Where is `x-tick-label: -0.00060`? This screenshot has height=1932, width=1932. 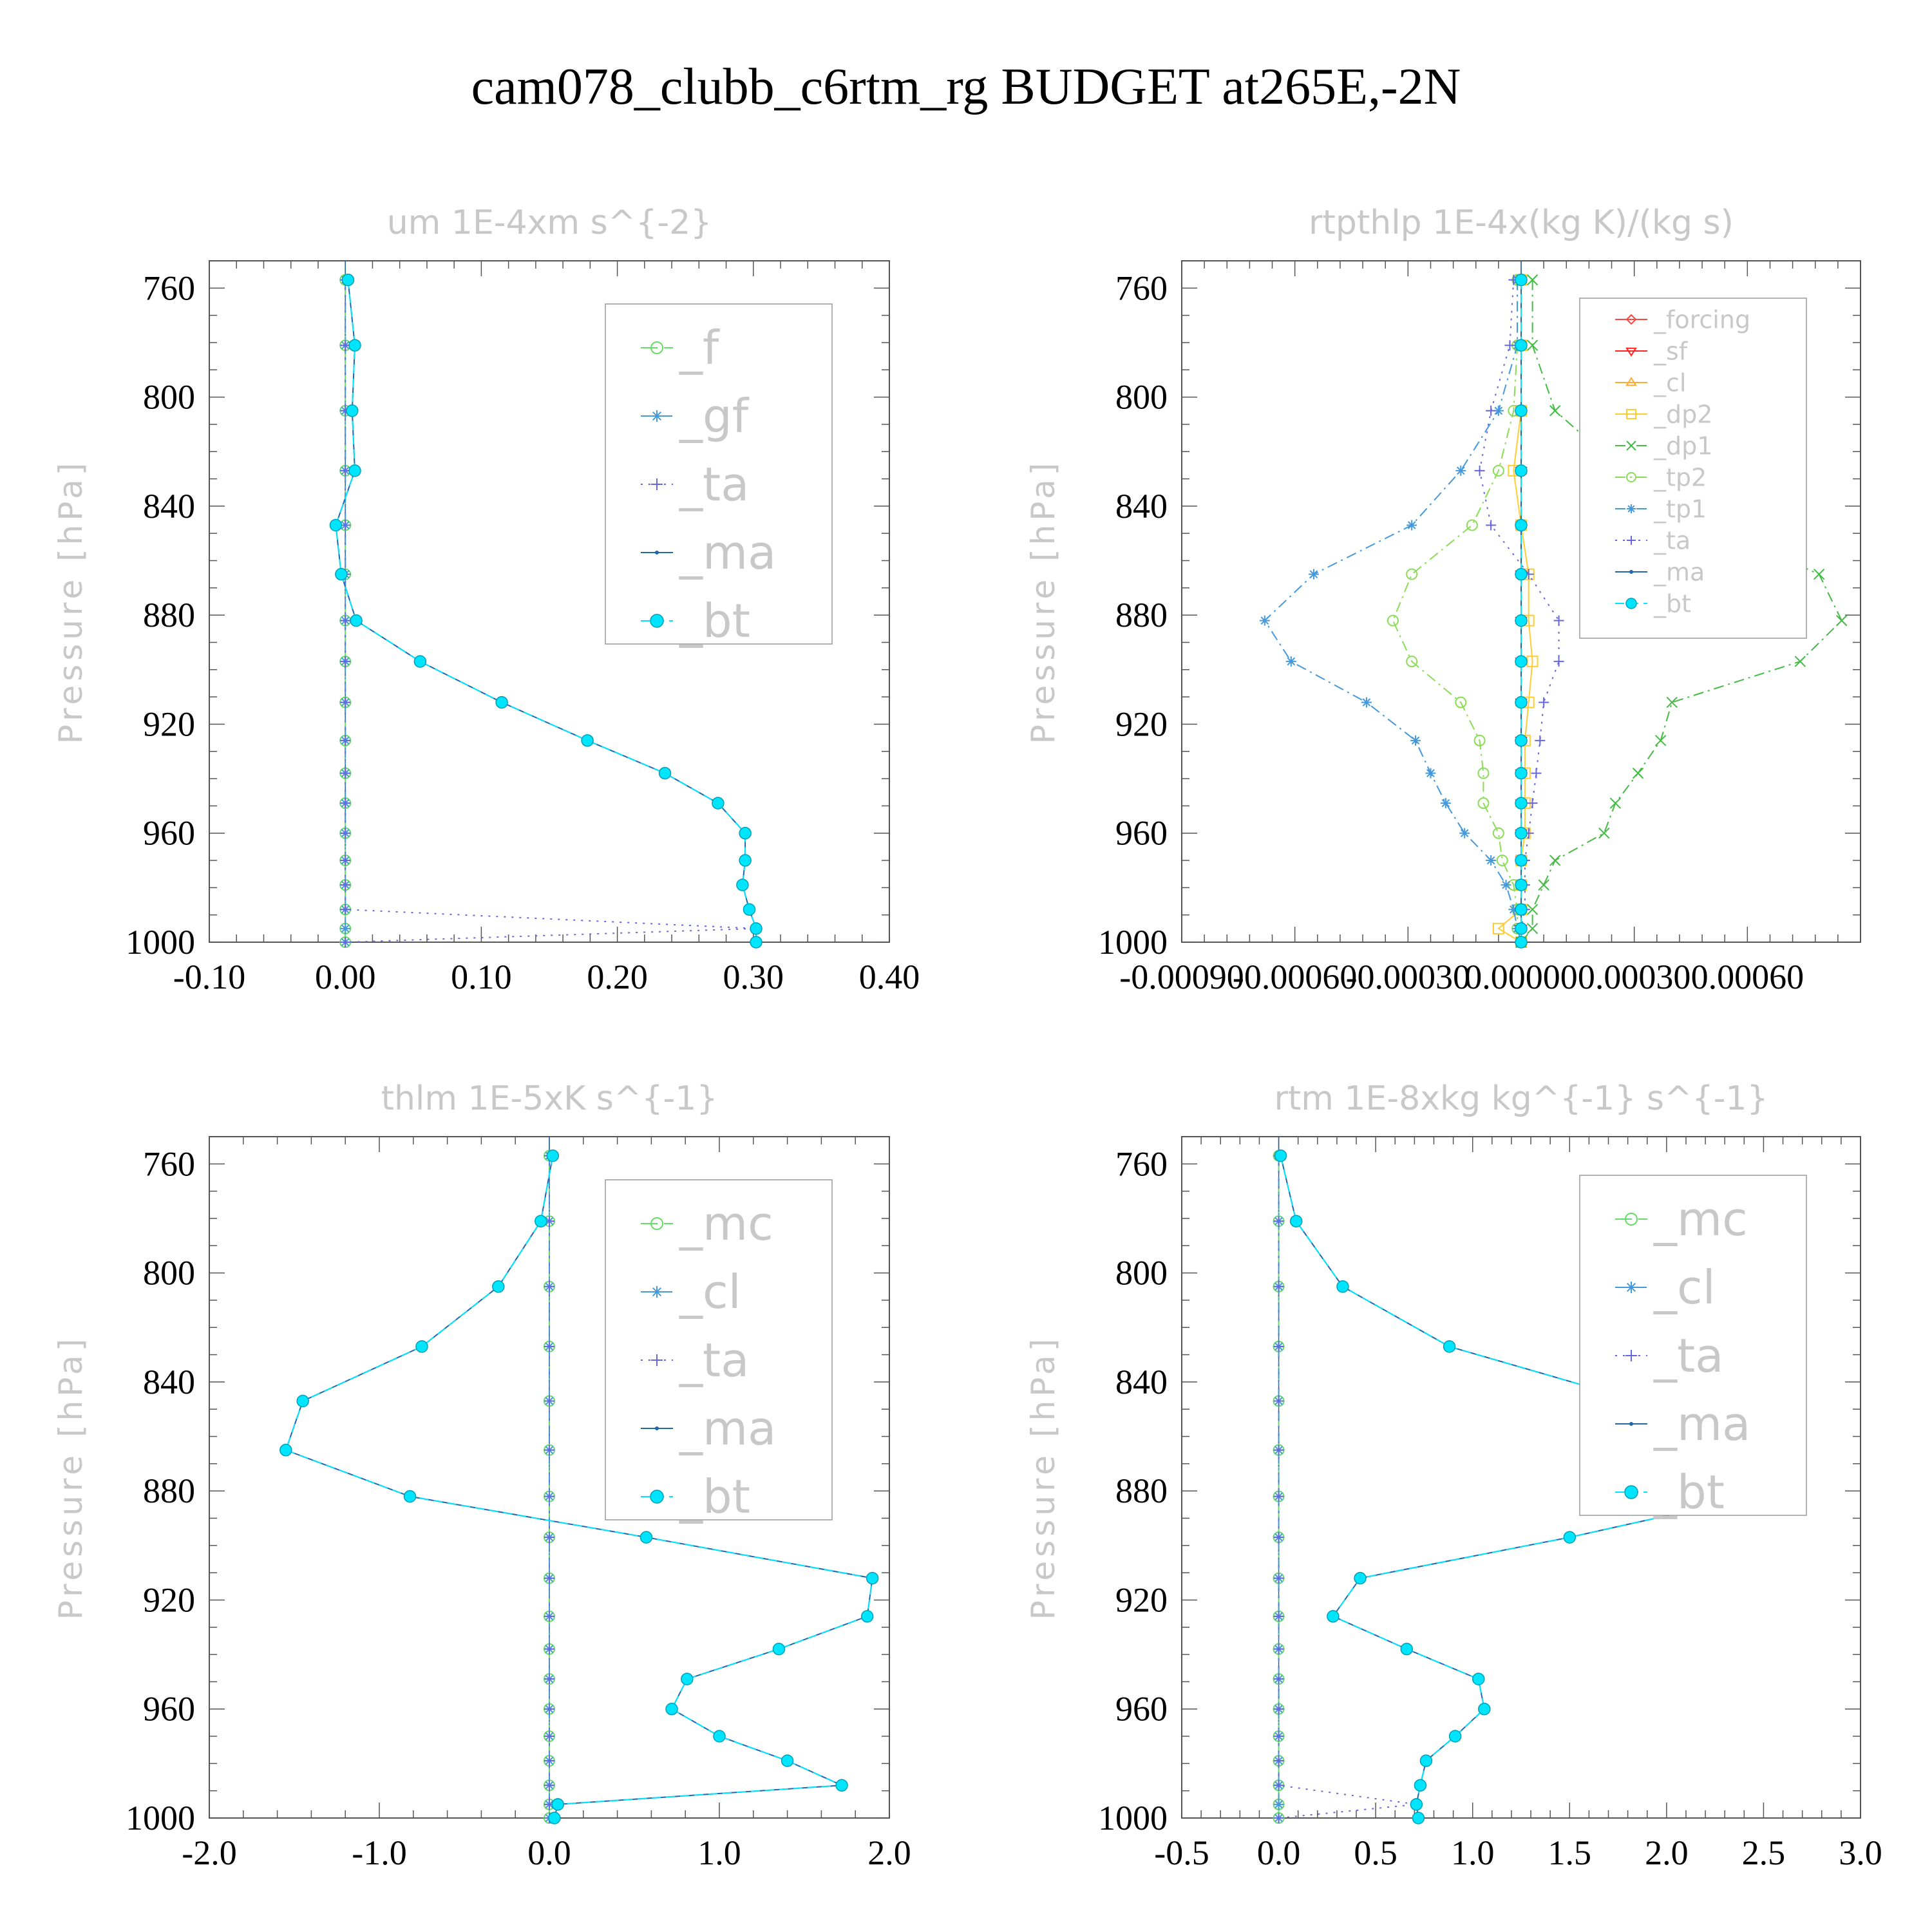
x-tick-label: -0.00060 is located at coordinates (1295, 977).